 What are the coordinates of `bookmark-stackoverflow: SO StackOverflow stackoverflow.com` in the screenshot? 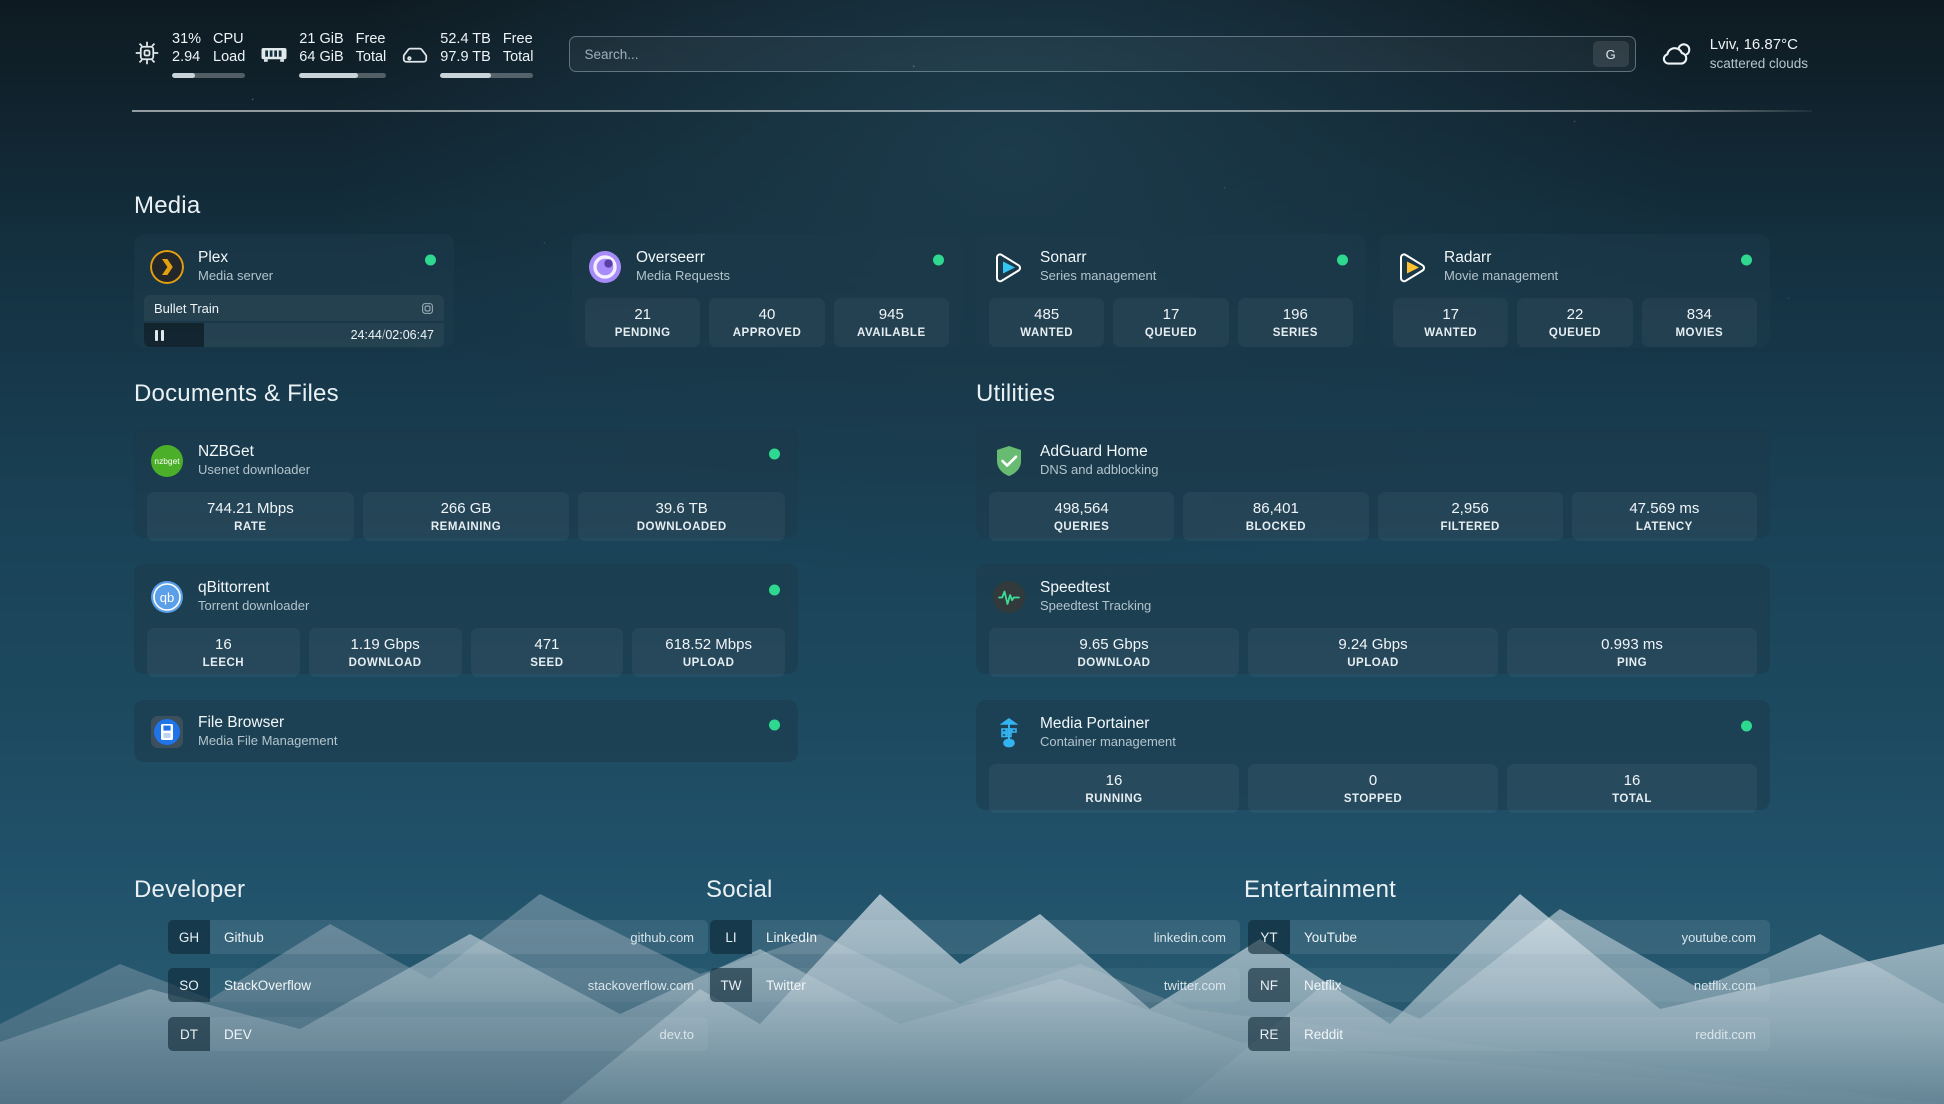 It's located at (438, 985).